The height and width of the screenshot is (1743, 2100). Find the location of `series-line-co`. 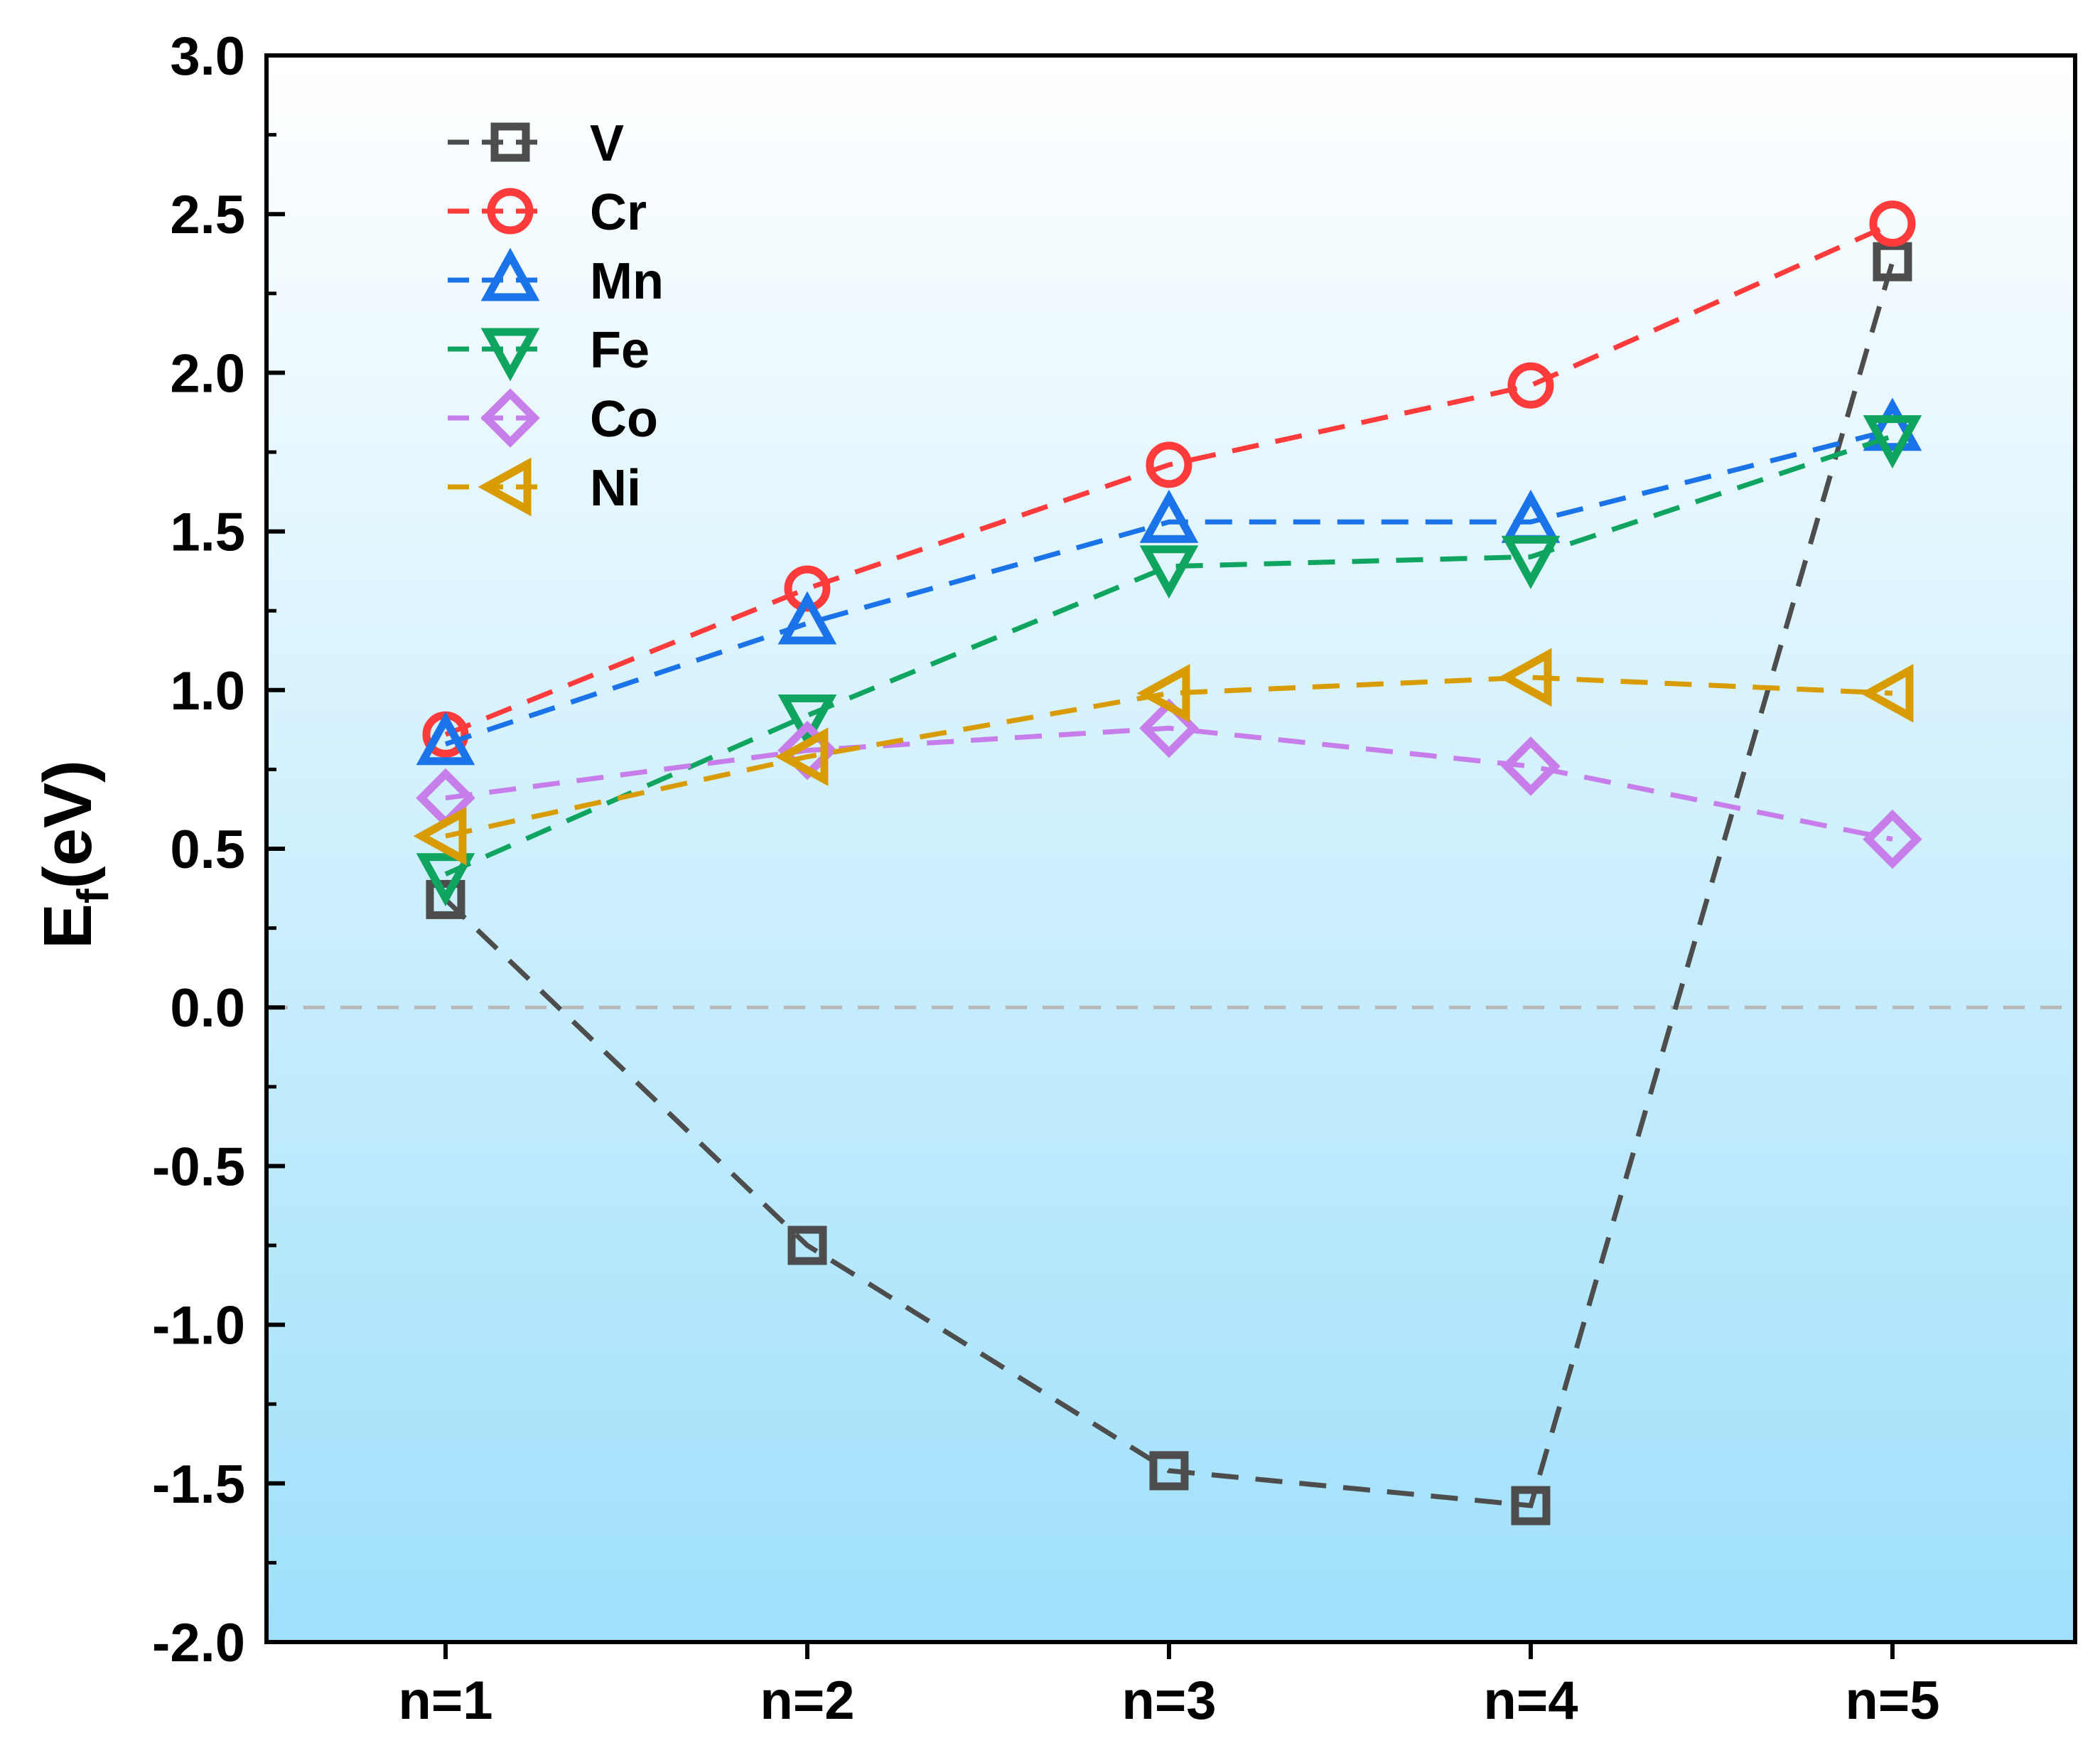

series-line-co is located at coordinates (1169, 783).